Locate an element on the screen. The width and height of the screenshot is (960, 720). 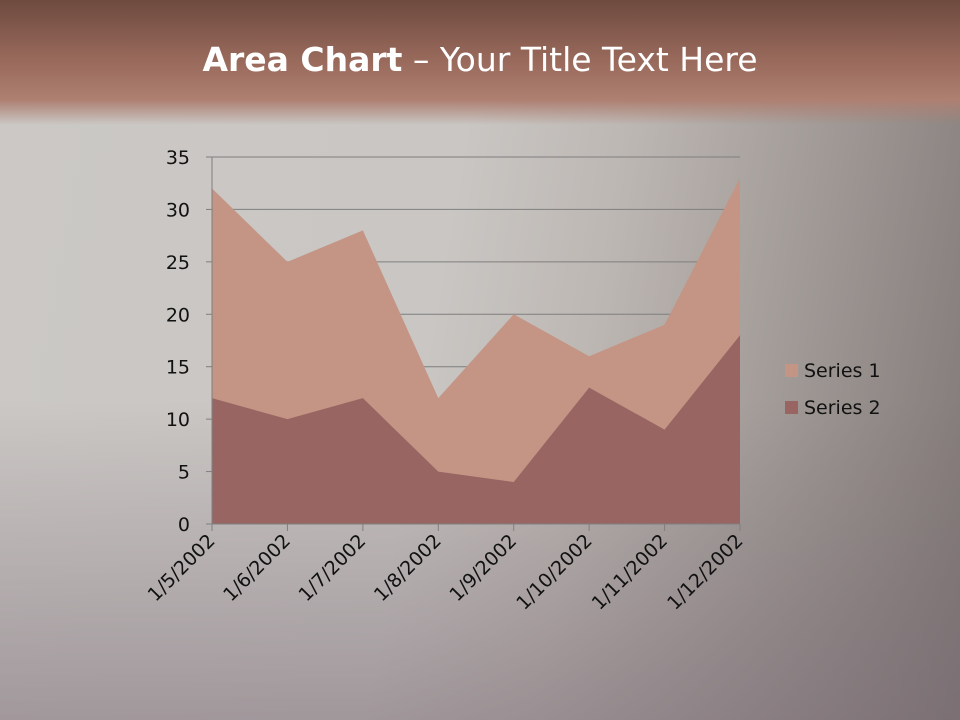
y-tick-label: 15 is located at coordinates (178, 368).